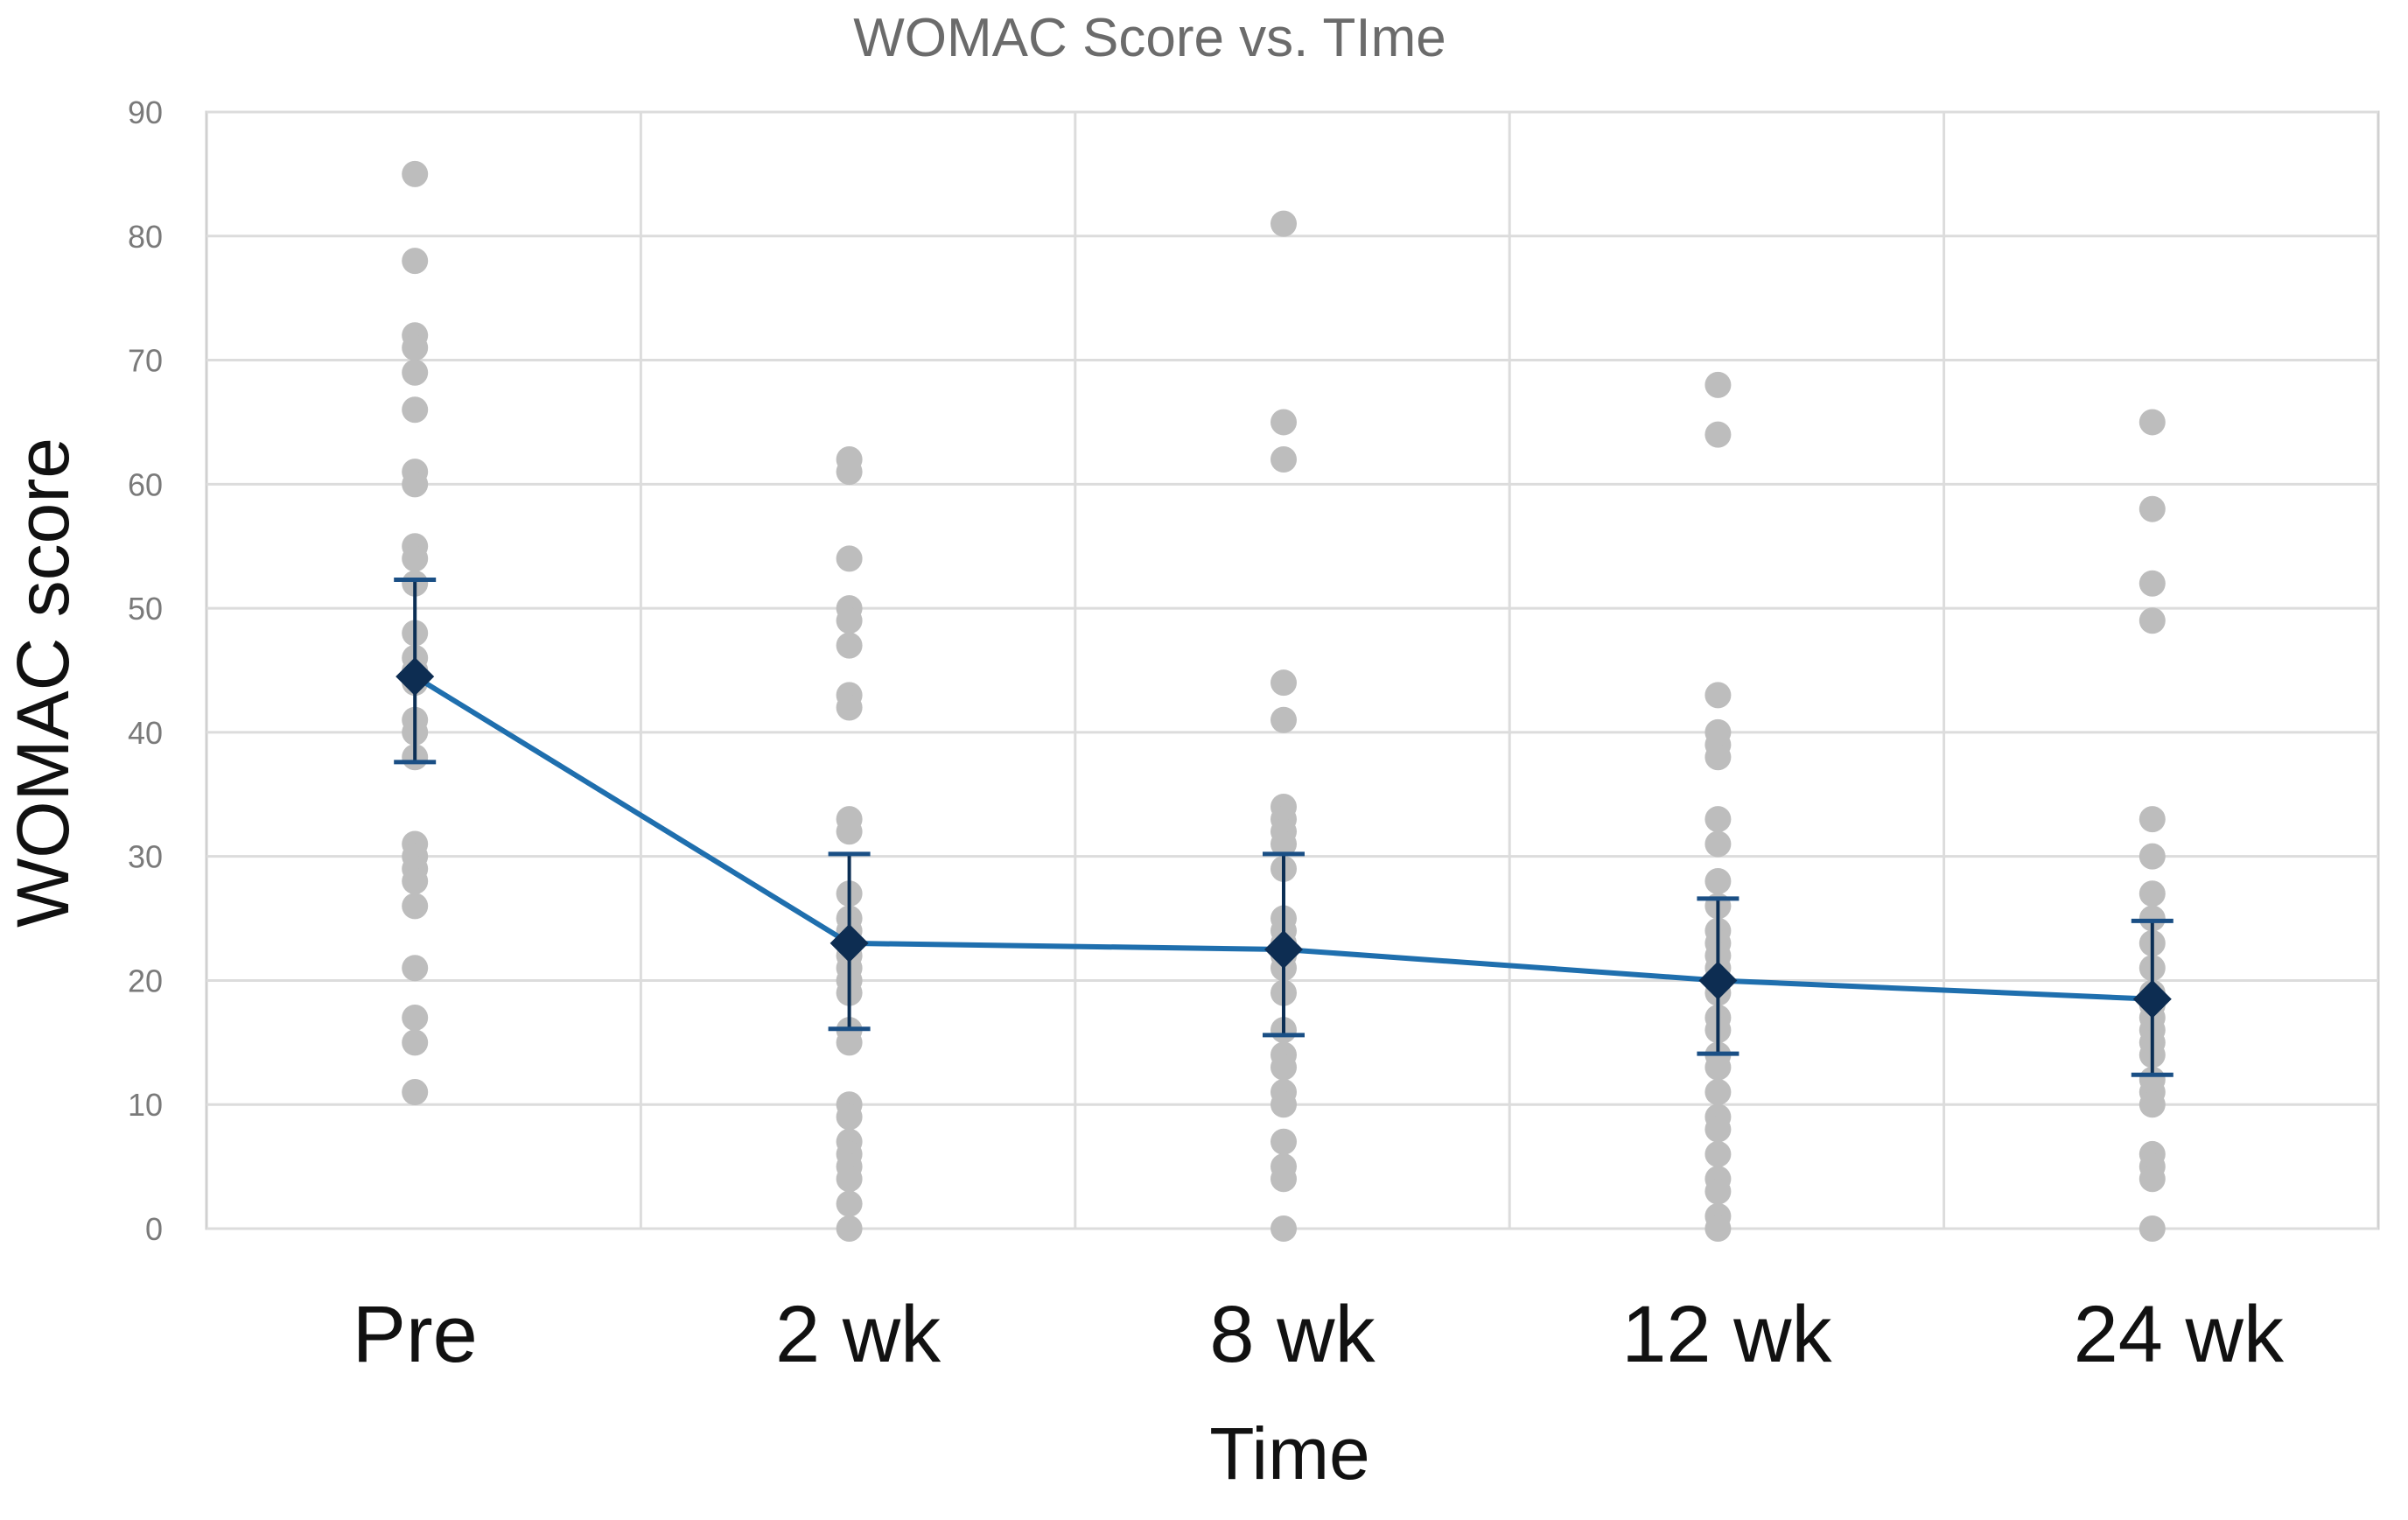  Describe the element at coordinates (1726, 1334) in the screenshot. I see `x-tick-label: 12 wk` at that location.